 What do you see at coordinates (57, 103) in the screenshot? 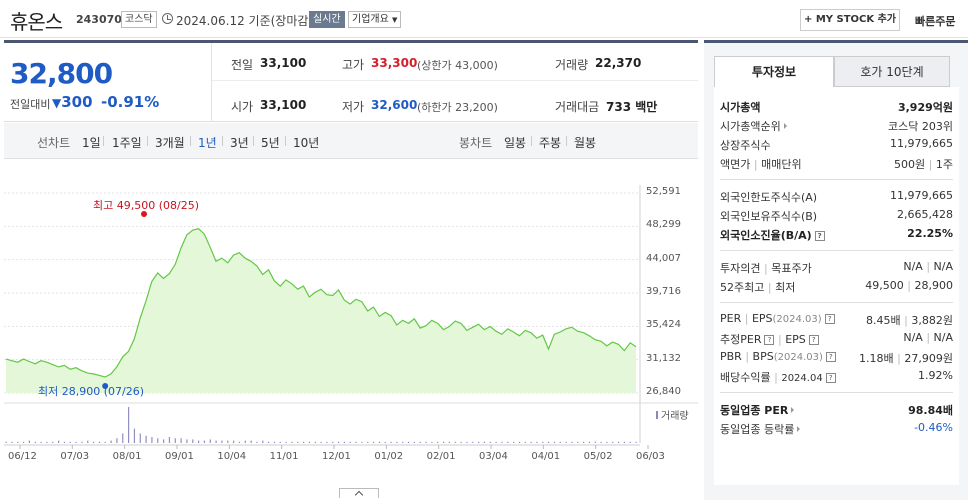
I see `down-triangle-icon: ▼` at bounding box center [57, 103].